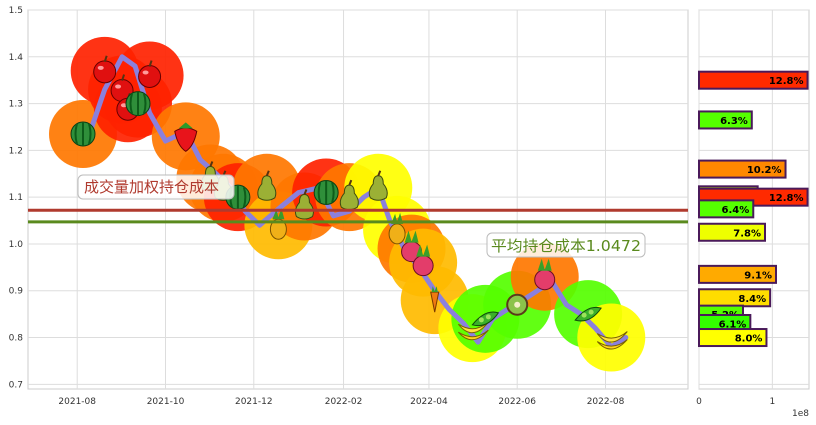 The height and width of the screenshot is (425, 816). I want to click on strawberry-leaves, so click(185, 125).